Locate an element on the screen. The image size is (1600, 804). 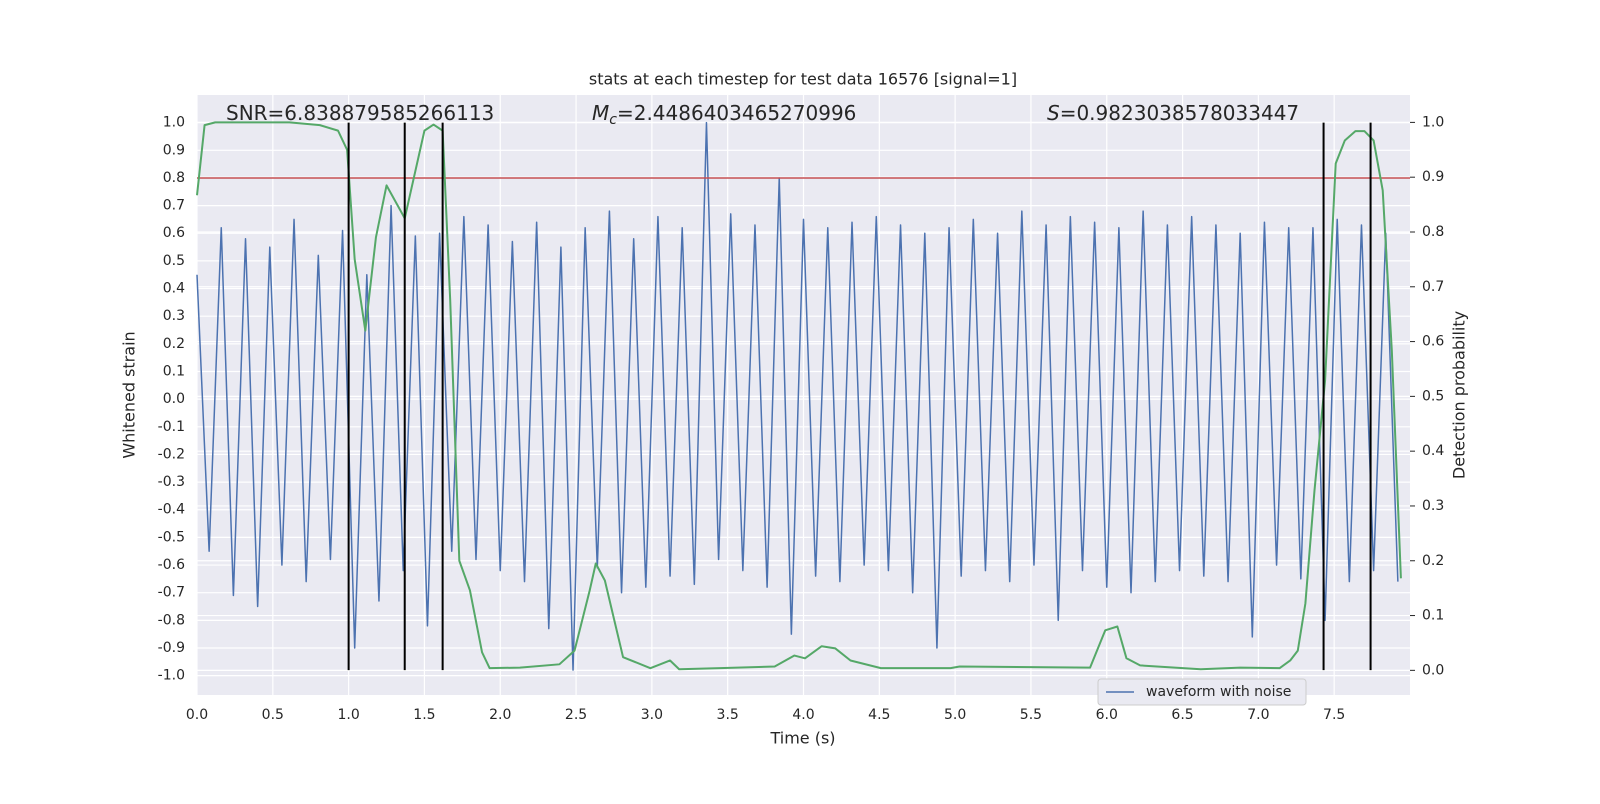
y2-tick-label: 0.4 is located at coordinates (1433, 451).